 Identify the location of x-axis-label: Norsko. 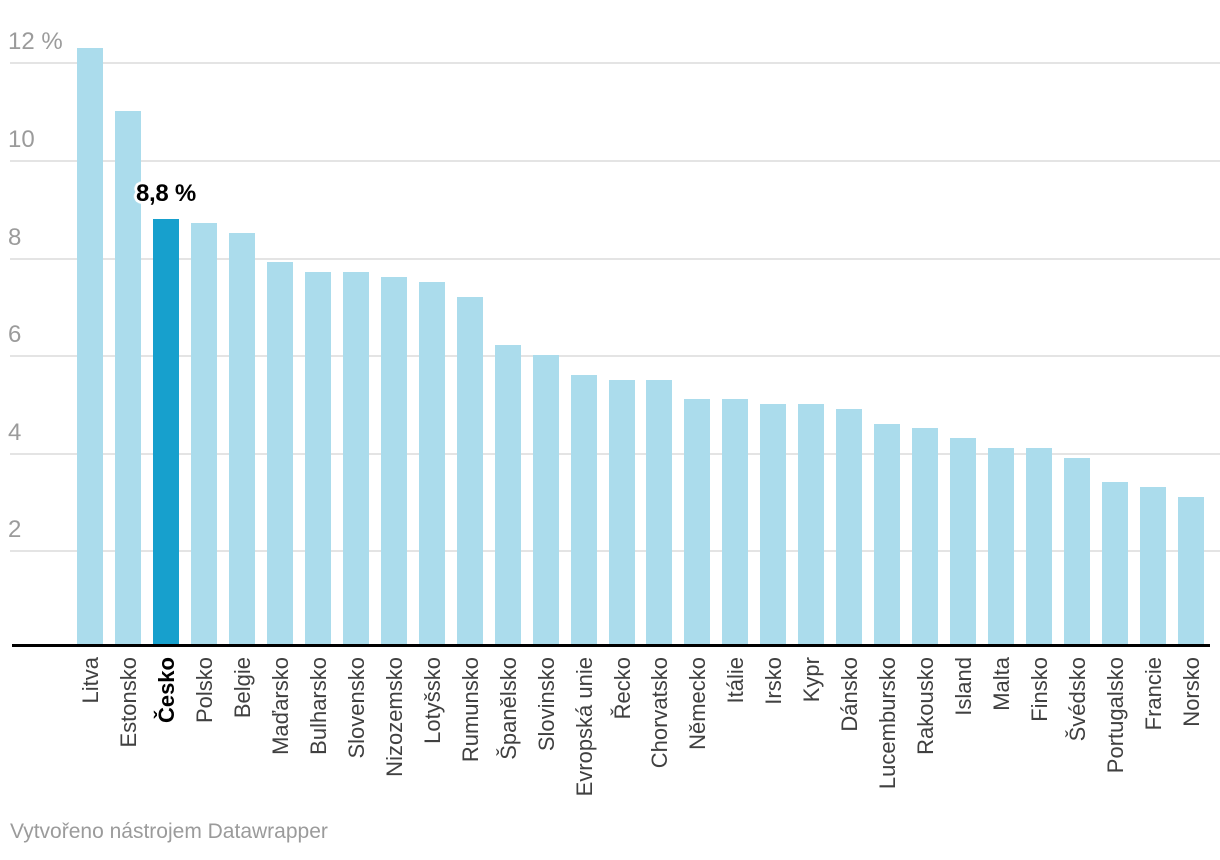
(1191, 692).